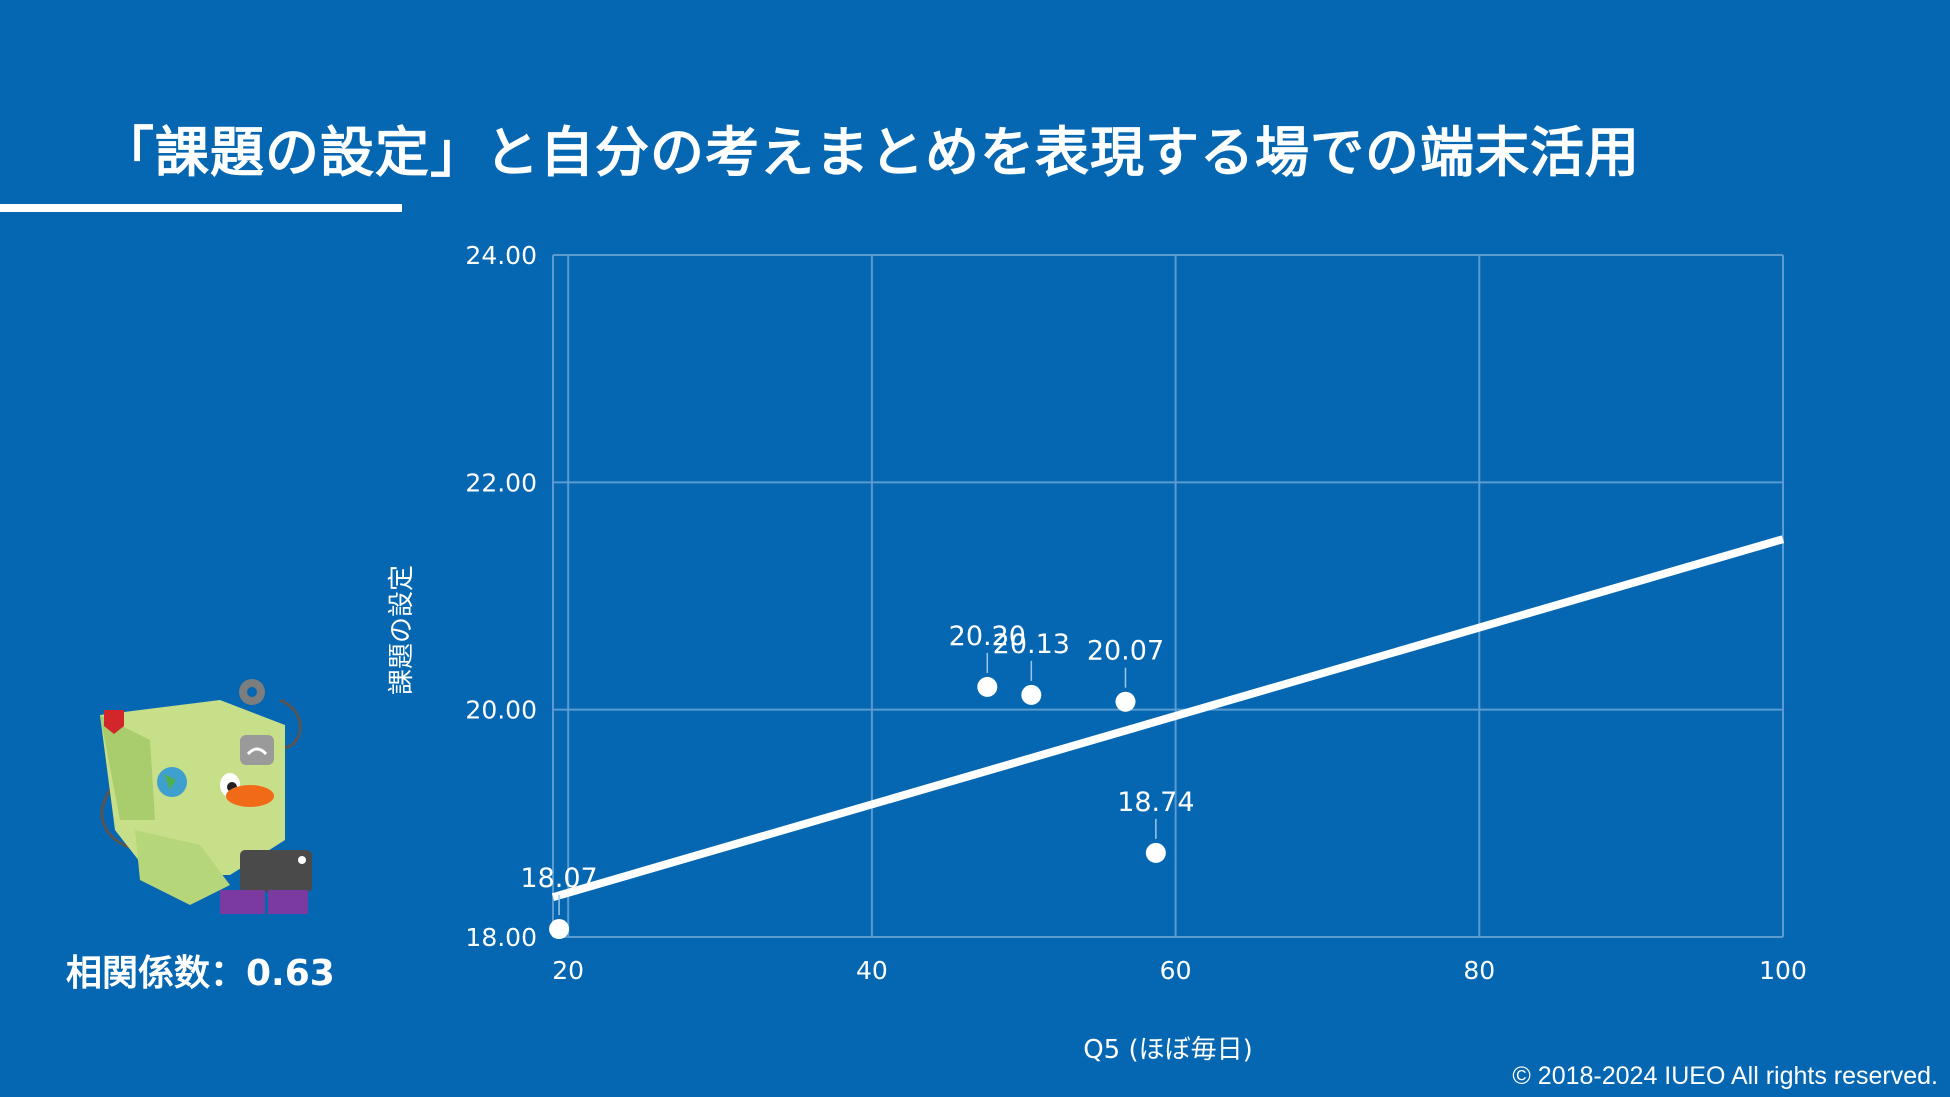 The height and width of the screenshot is (1097, 1950). I want to click on x-tick-label: 80, so click(1479, 970).